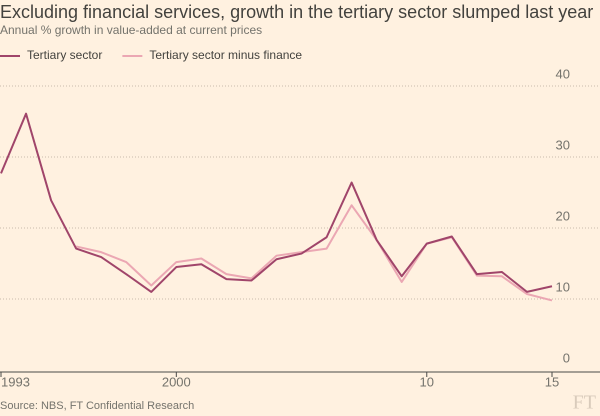 This screenshot has height=416, width=600. What do you see at coordinates (552, 381) in the screenshot?
I see `x-tick-label: 15` at bounding box center [552, 381].